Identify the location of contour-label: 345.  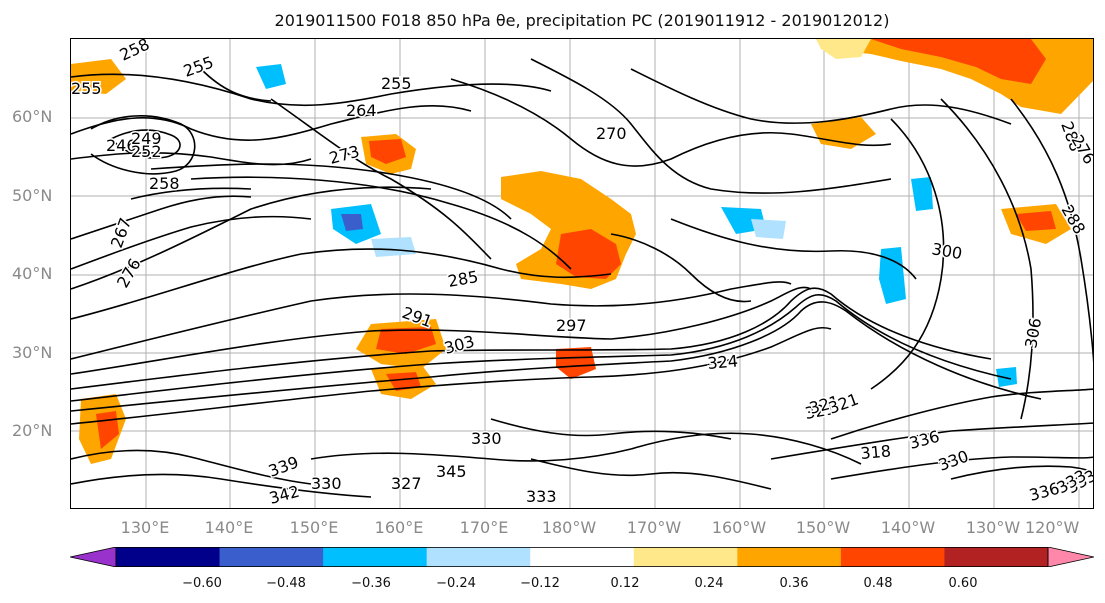
(451, 471).